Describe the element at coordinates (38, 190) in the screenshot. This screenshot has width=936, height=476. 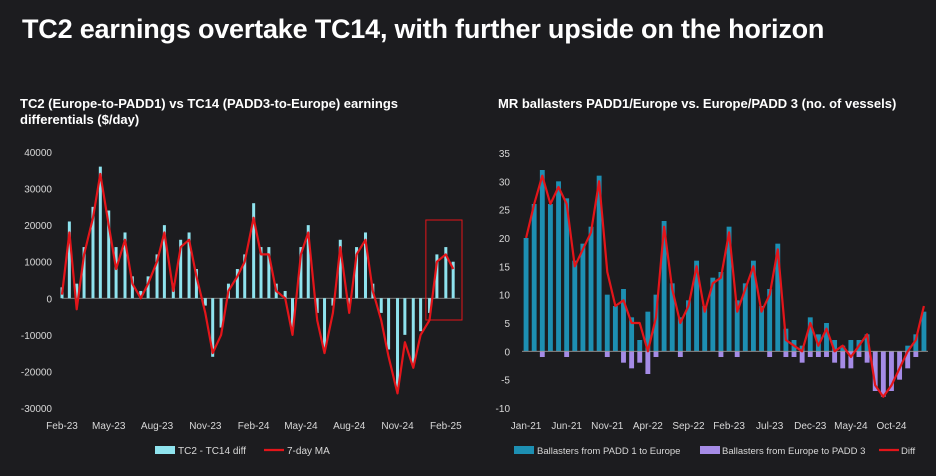
I see `y-tick-label-1: 30000` at that location.